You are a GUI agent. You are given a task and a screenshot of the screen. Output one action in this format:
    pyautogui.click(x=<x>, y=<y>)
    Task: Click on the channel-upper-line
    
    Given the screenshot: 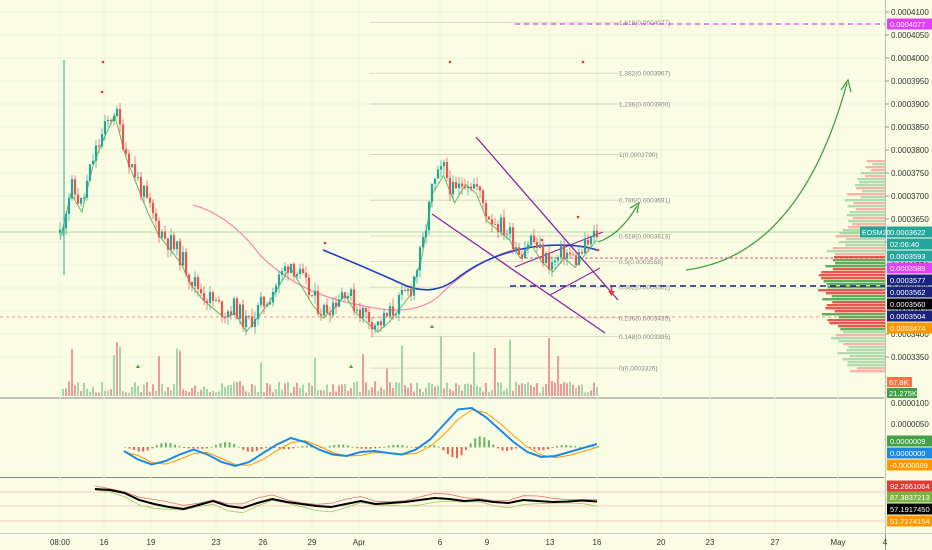 What is the action you would take?
    pyautogui.click(x=547, y=218)
    